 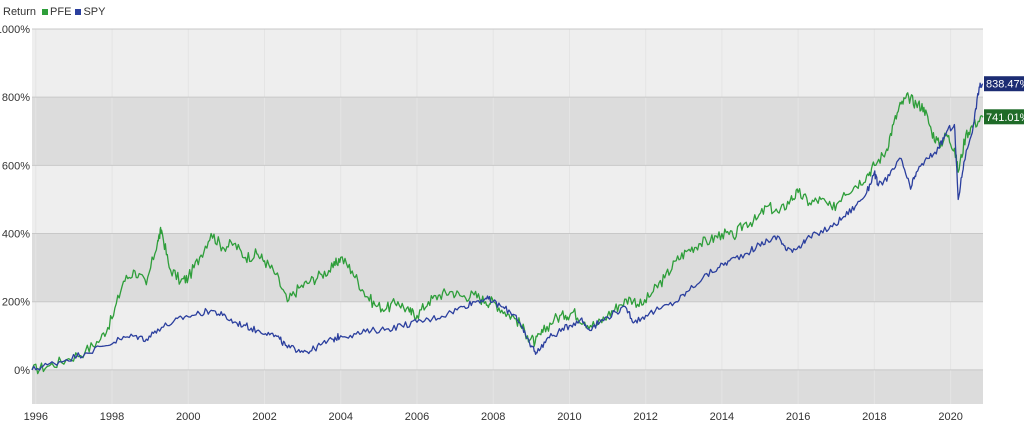 I want to click on legend-title: Return, so click(x=20, y=12).